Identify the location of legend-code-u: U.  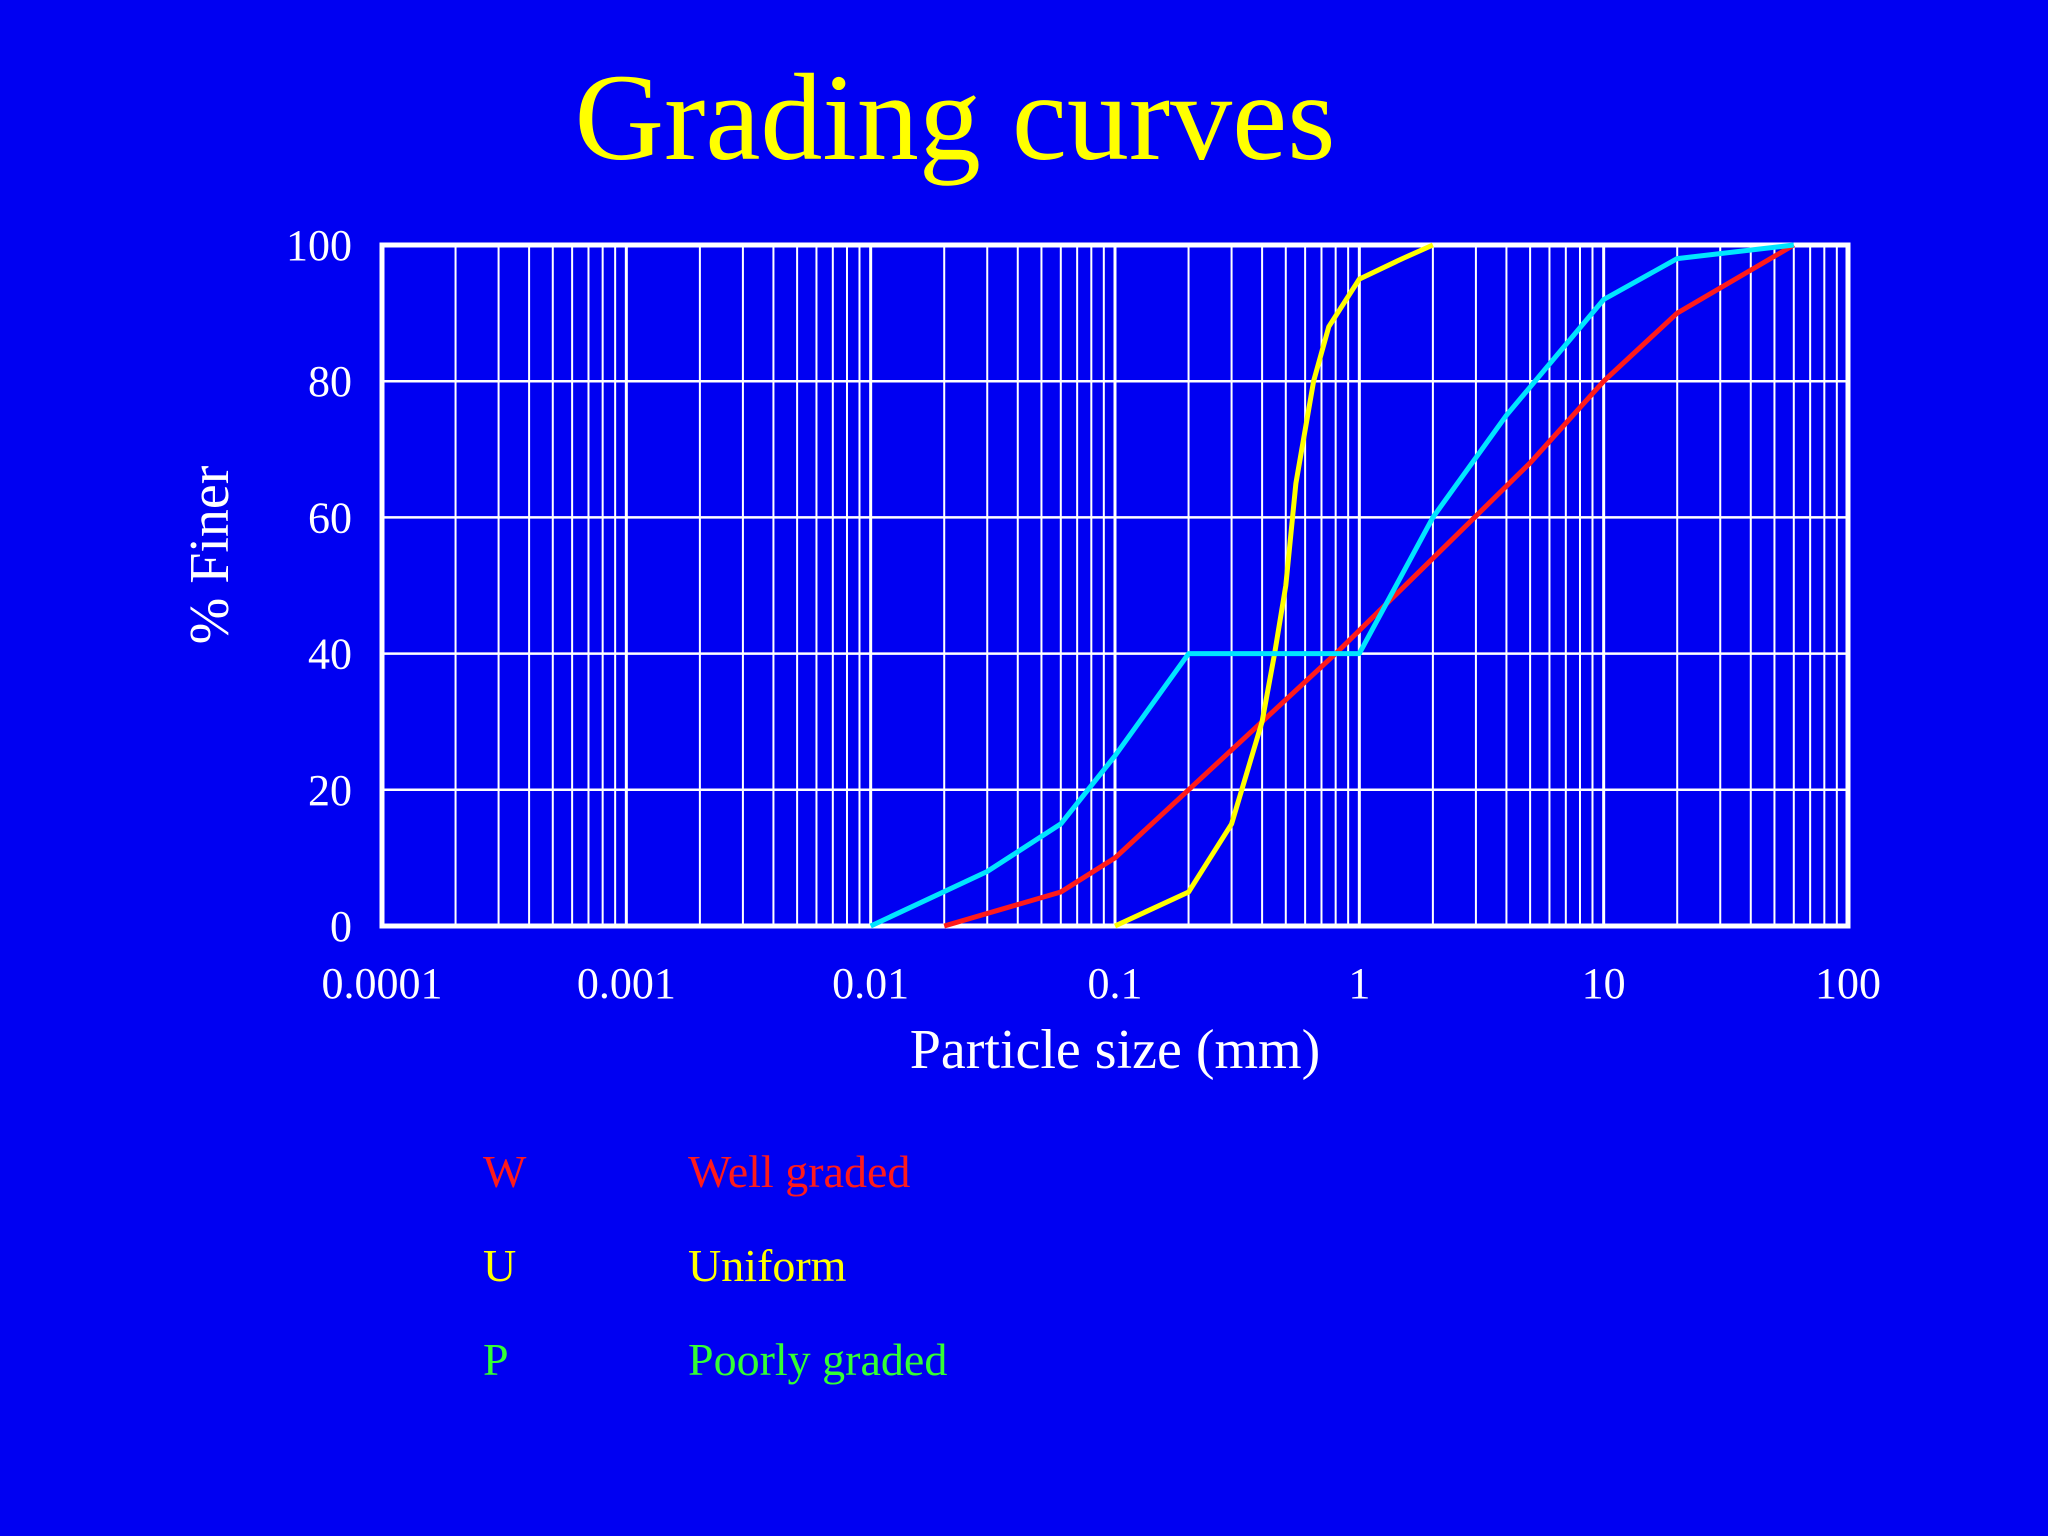
(500, 1265).